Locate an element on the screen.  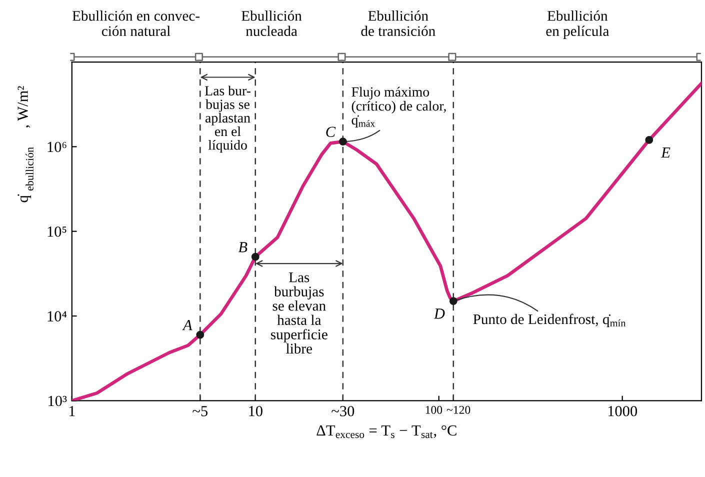
annotation: E is located at coordinates (665, 153).